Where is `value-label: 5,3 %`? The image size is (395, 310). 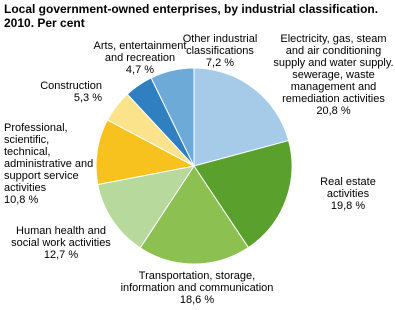 value-label: 5,3 % is located at coordinates (87, 98).